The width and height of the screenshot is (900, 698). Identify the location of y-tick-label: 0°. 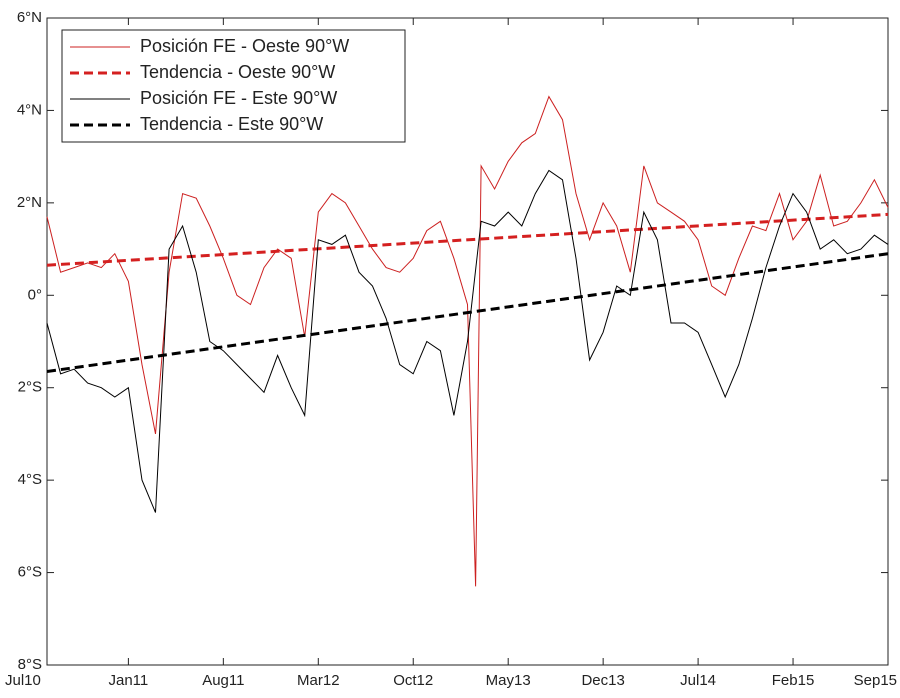
(35, 294).